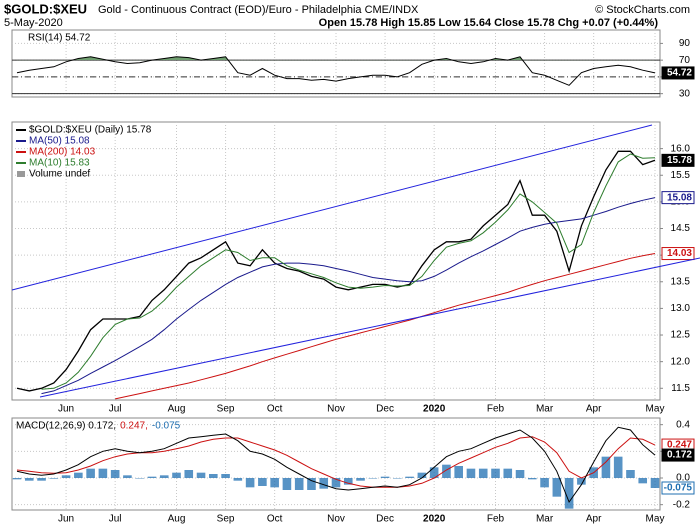 This screenshot has width=700, height=530. What do you see at coordinates (62, 152) in the screenshot?
I see `legend-entry: MA(200) 14.03` at bounding box center [62, 152].